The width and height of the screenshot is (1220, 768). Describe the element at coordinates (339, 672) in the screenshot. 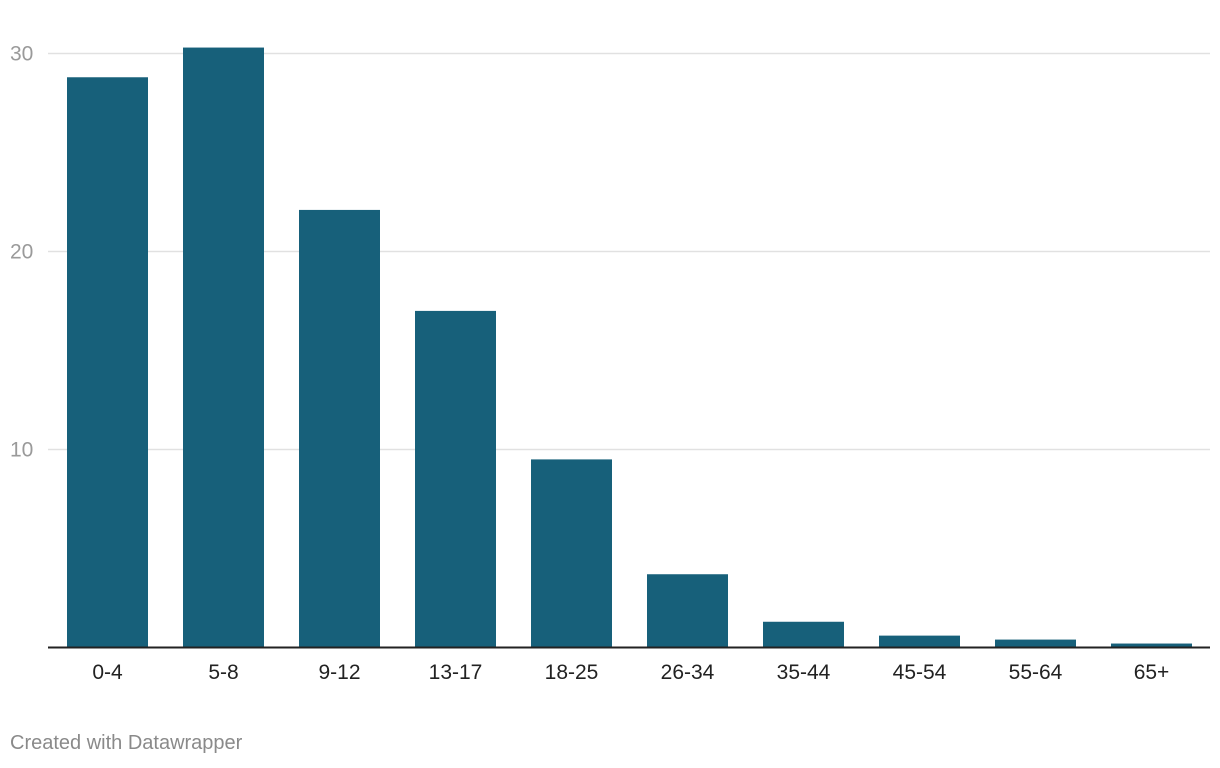

I see `x-tick-label: 9-12` at that location.